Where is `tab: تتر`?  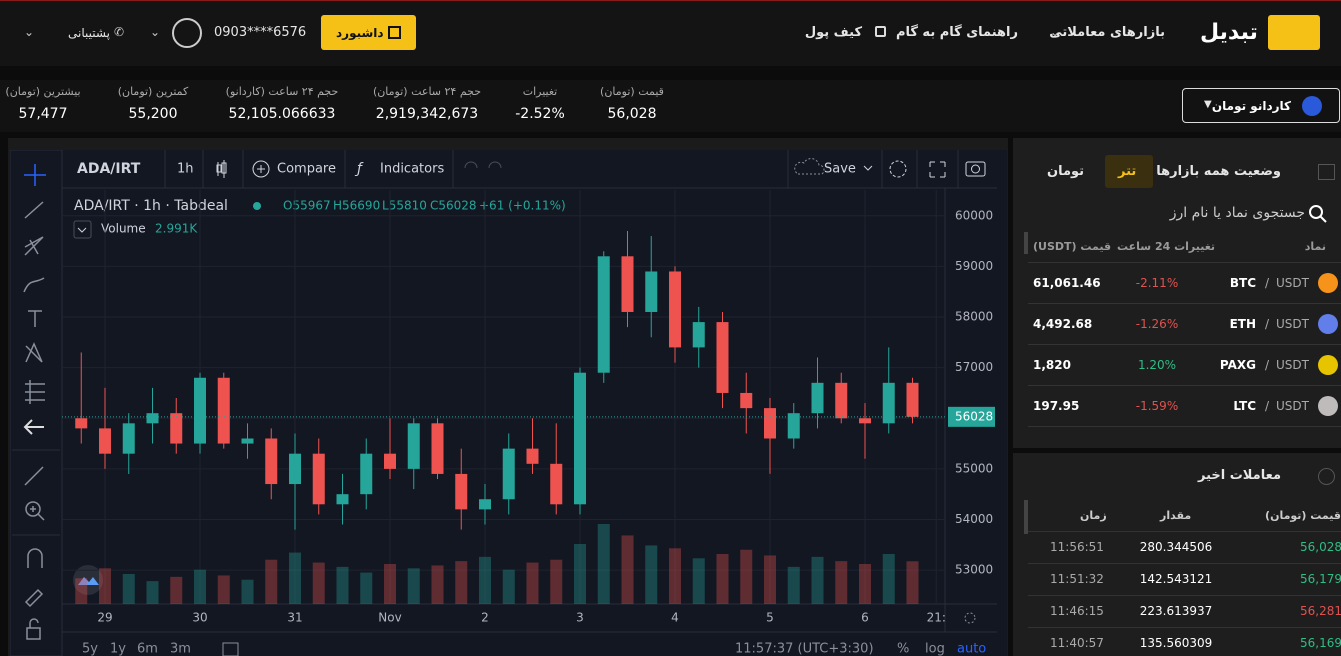 tab: تتر is located at coordinates (1127, 171).